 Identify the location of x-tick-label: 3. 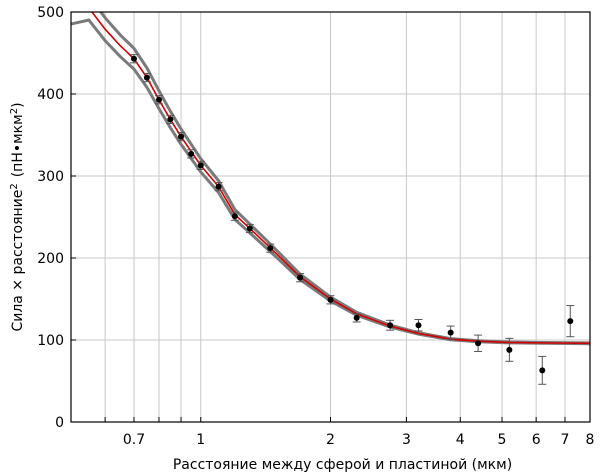
(406, 440).